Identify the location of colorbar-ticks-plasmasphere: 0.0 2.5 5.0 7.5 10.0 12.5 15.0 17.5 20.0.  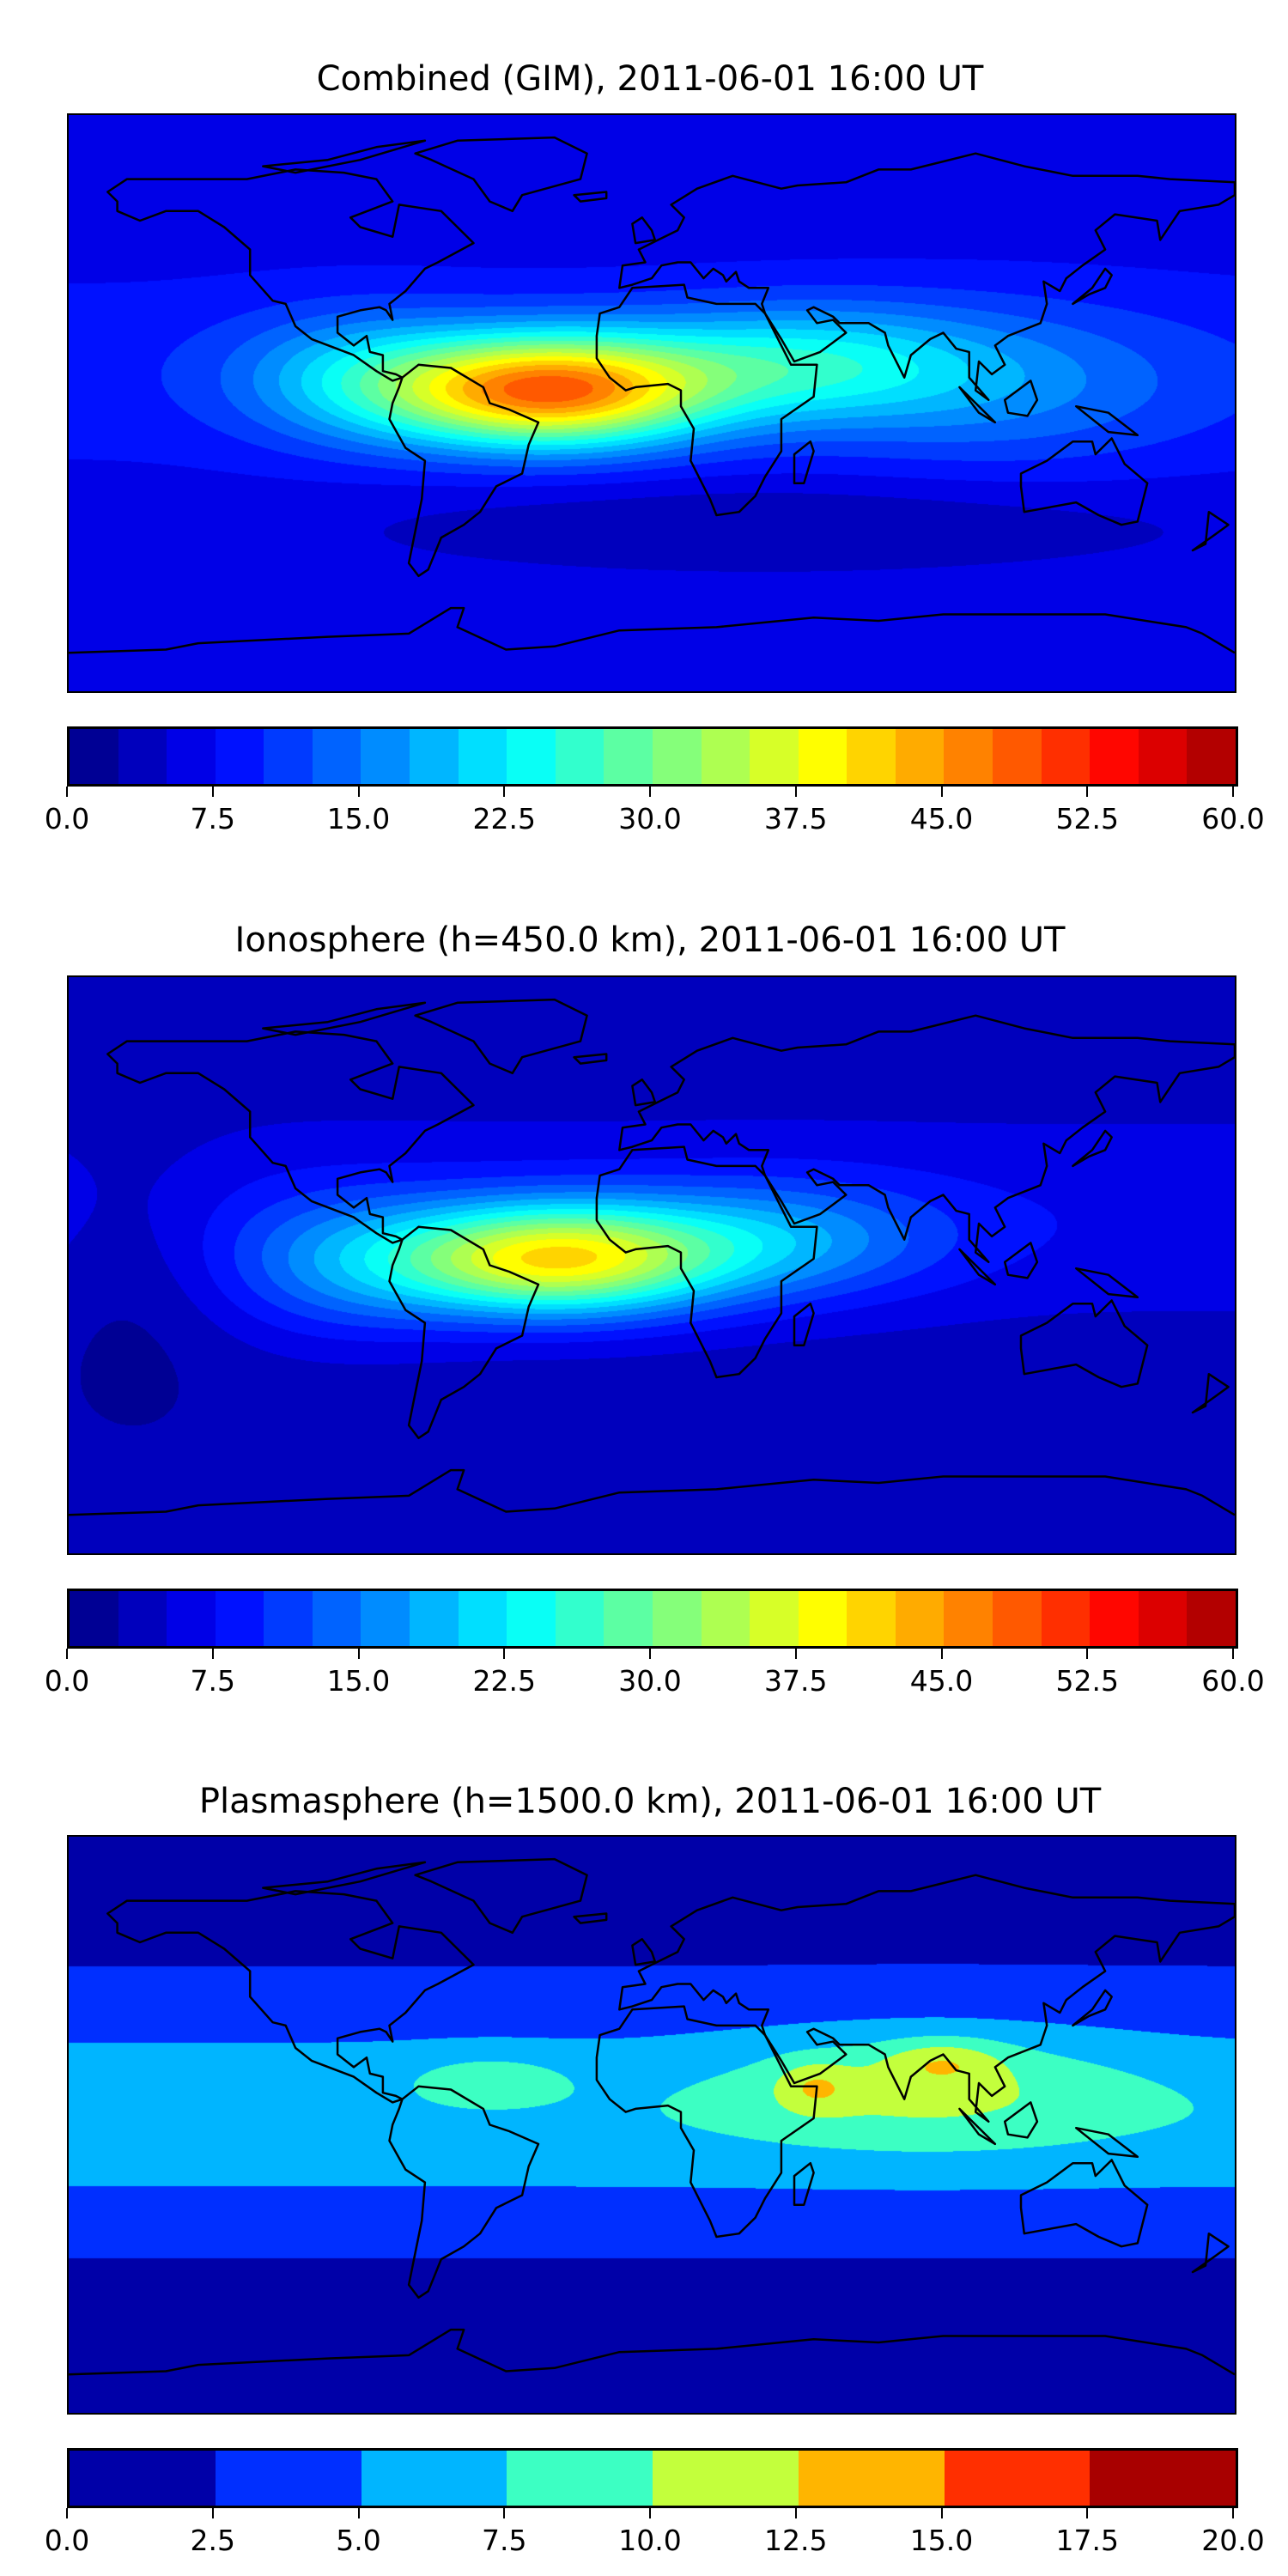
(655, 2534).